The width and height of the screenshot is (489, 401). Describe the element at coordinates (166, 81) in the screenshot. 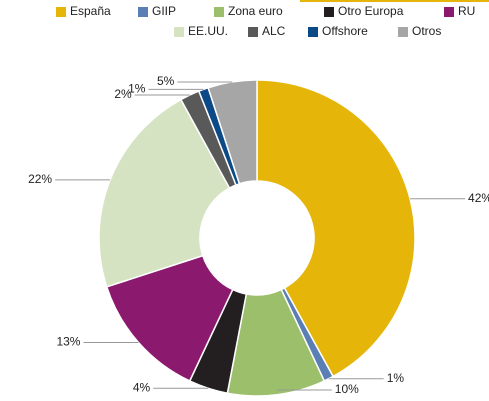

I see `data-label: 5%` at that location.